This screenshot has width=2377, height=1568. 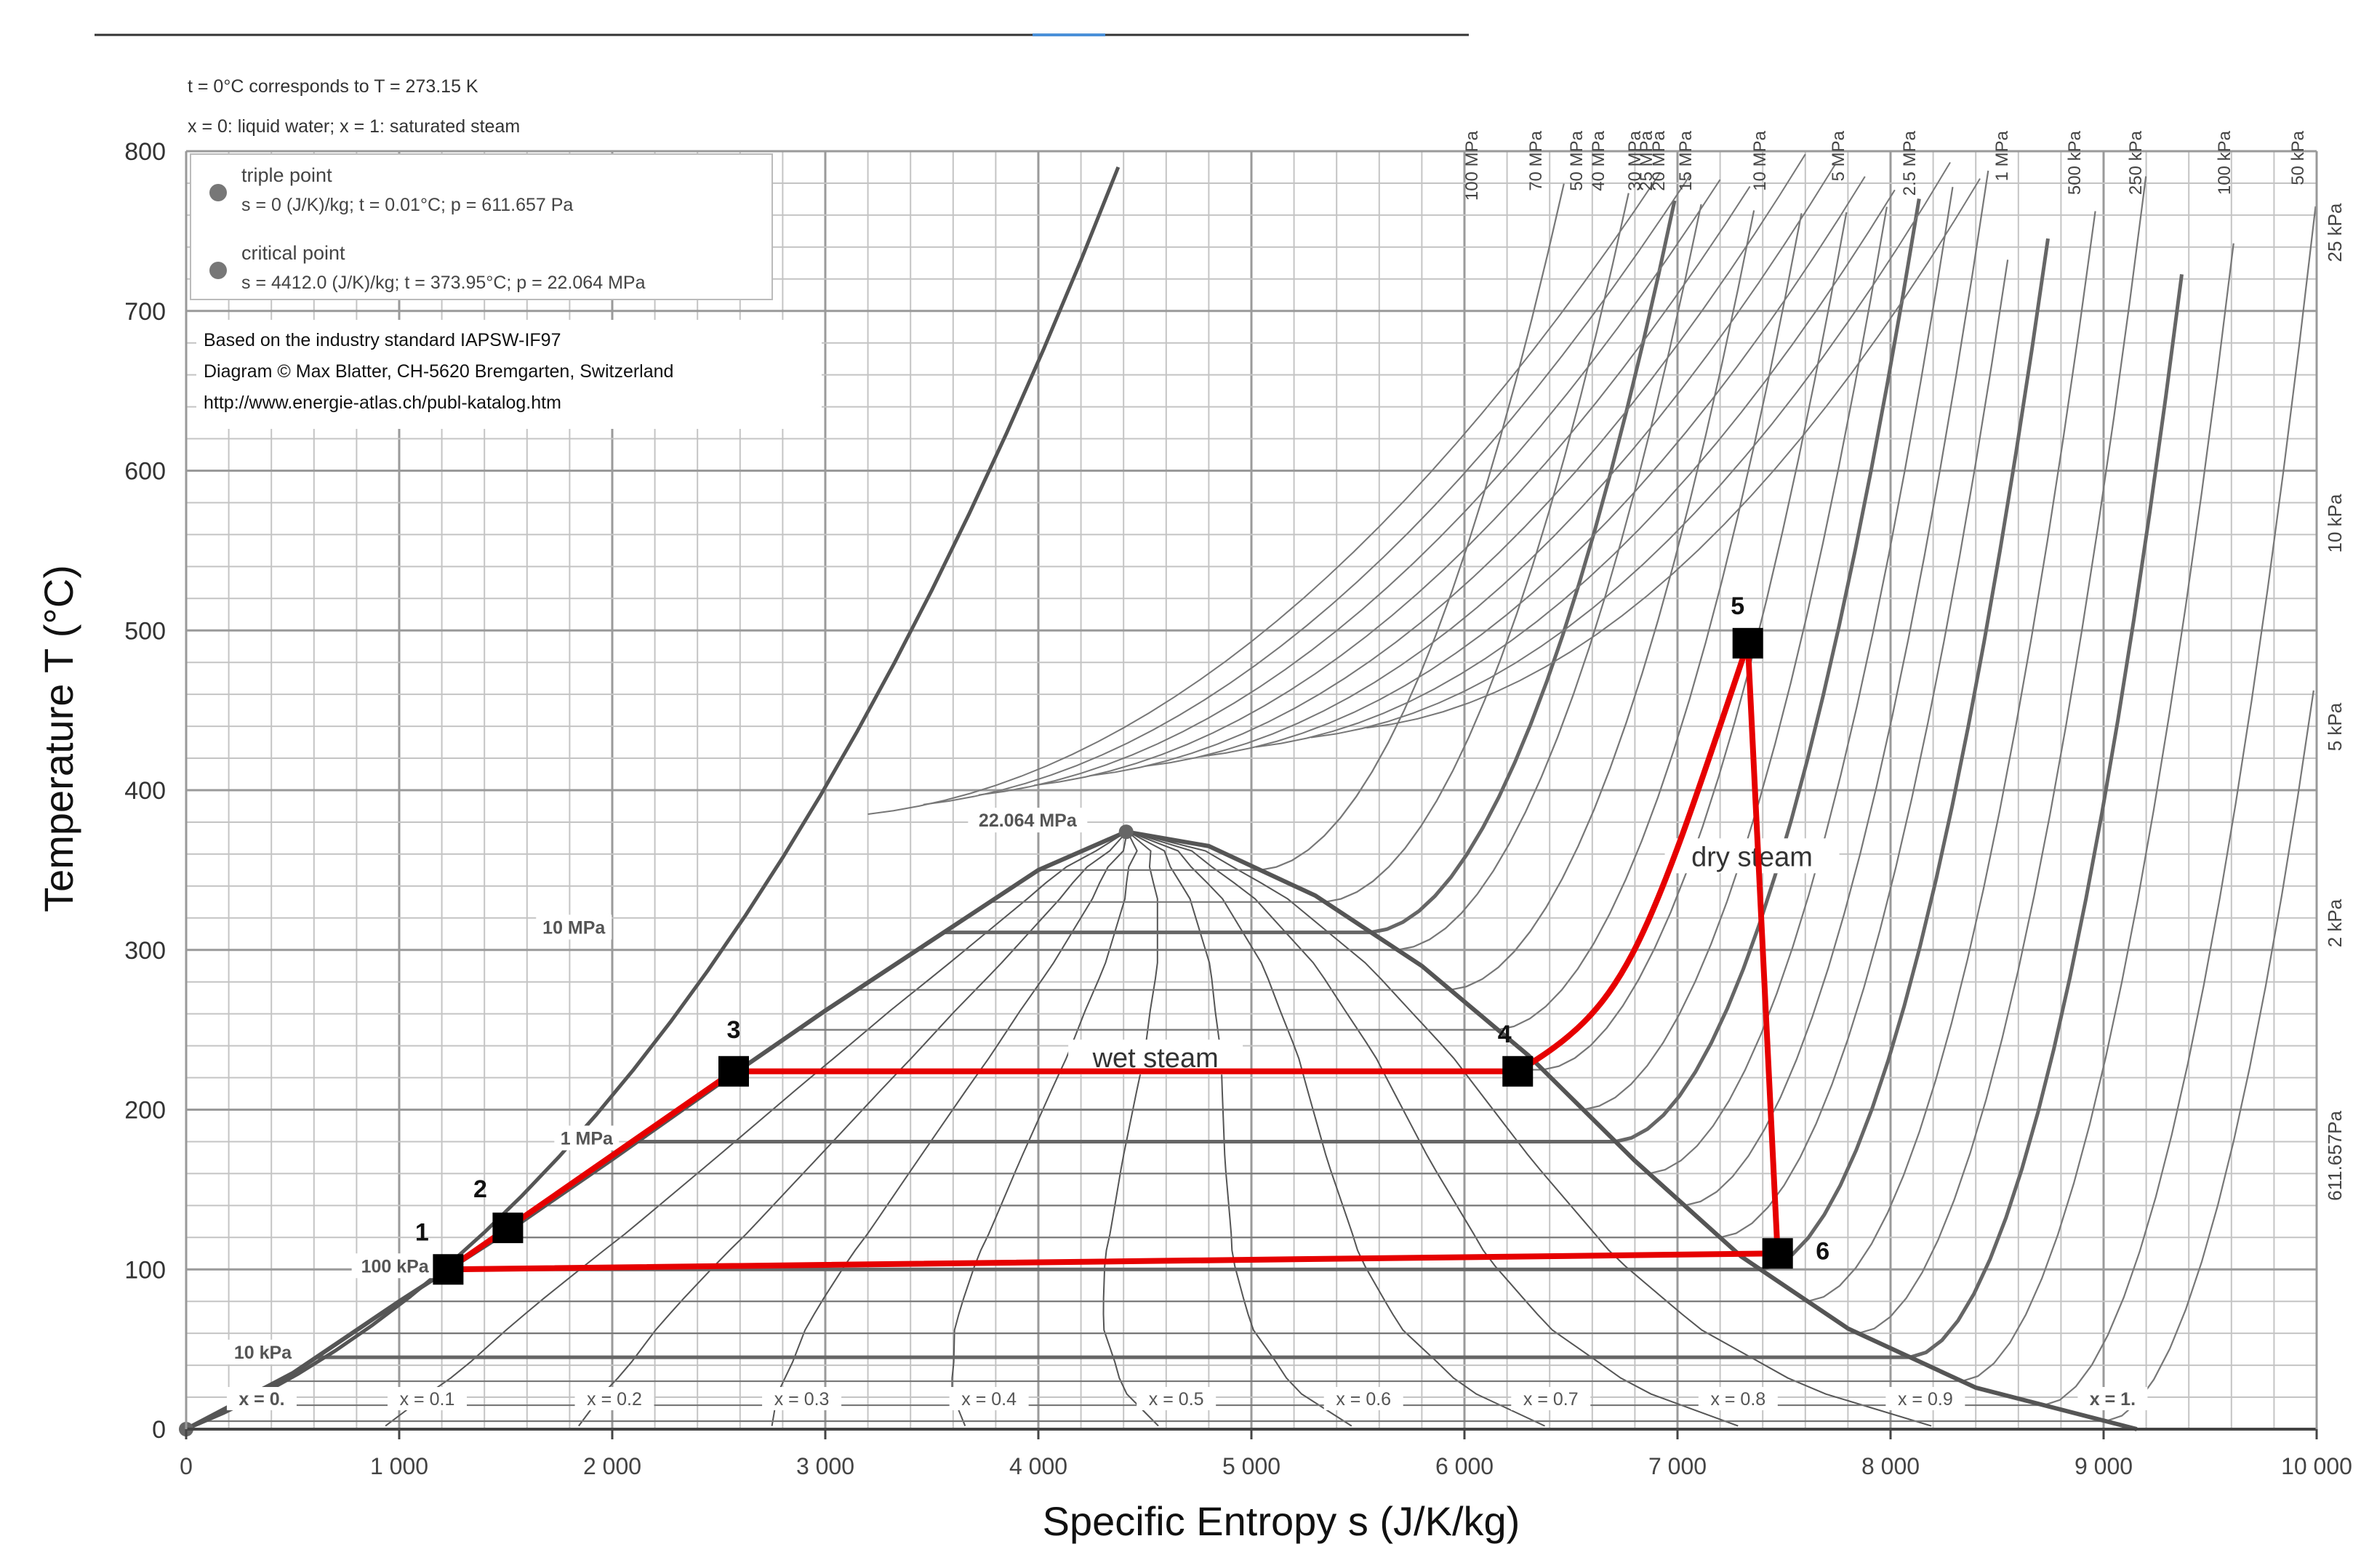 What do you see at coordinates (58, 738) in the screenshot?
I see `y-axis-title: Temperature T (°C)` at bounding box center [58, 738].